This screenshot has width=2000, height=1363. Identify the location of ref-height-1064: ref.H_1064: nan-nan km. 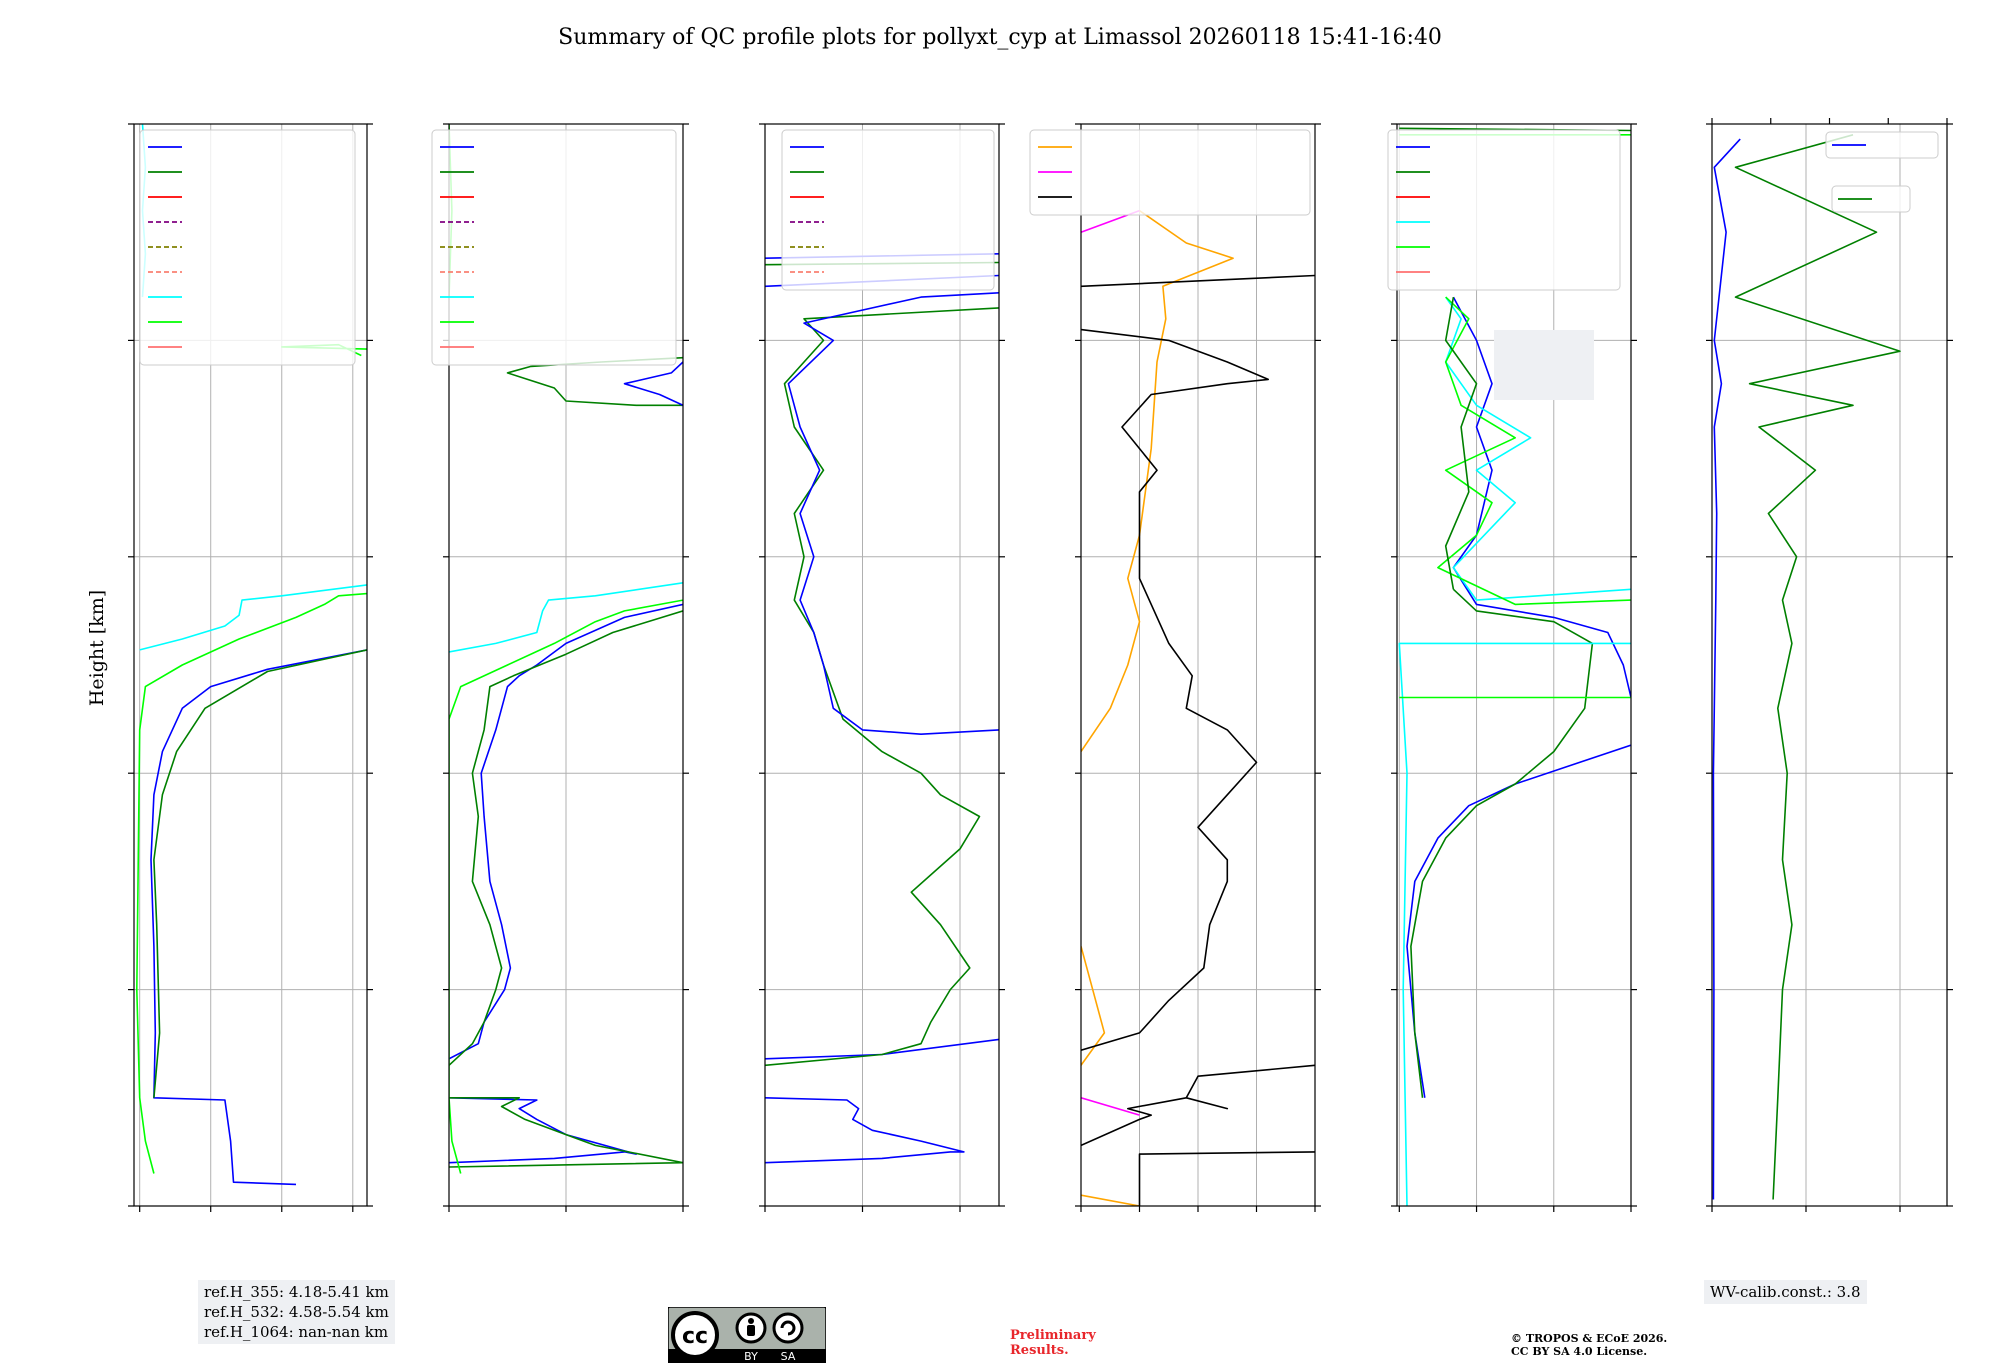
(296, 1332).